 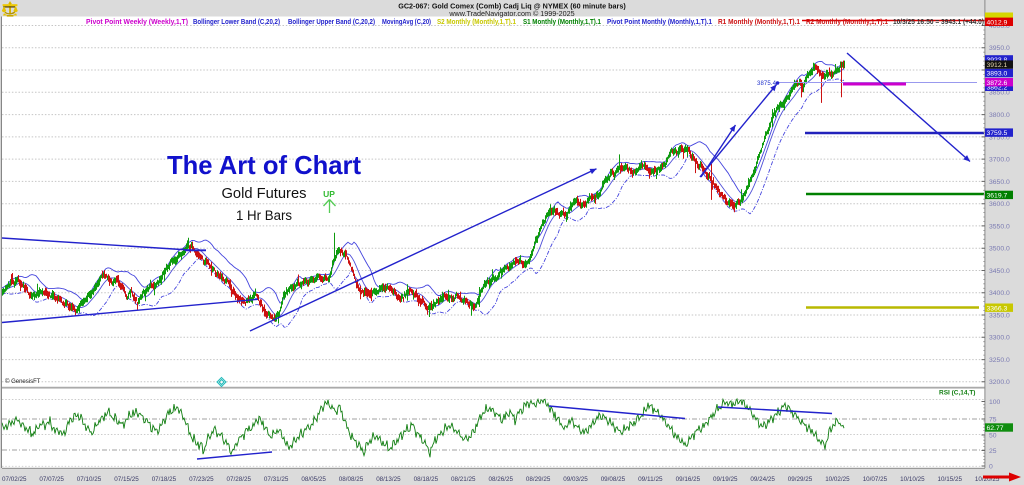 I want to click on svg-text: 3550.0, so click(x=999, y=226).